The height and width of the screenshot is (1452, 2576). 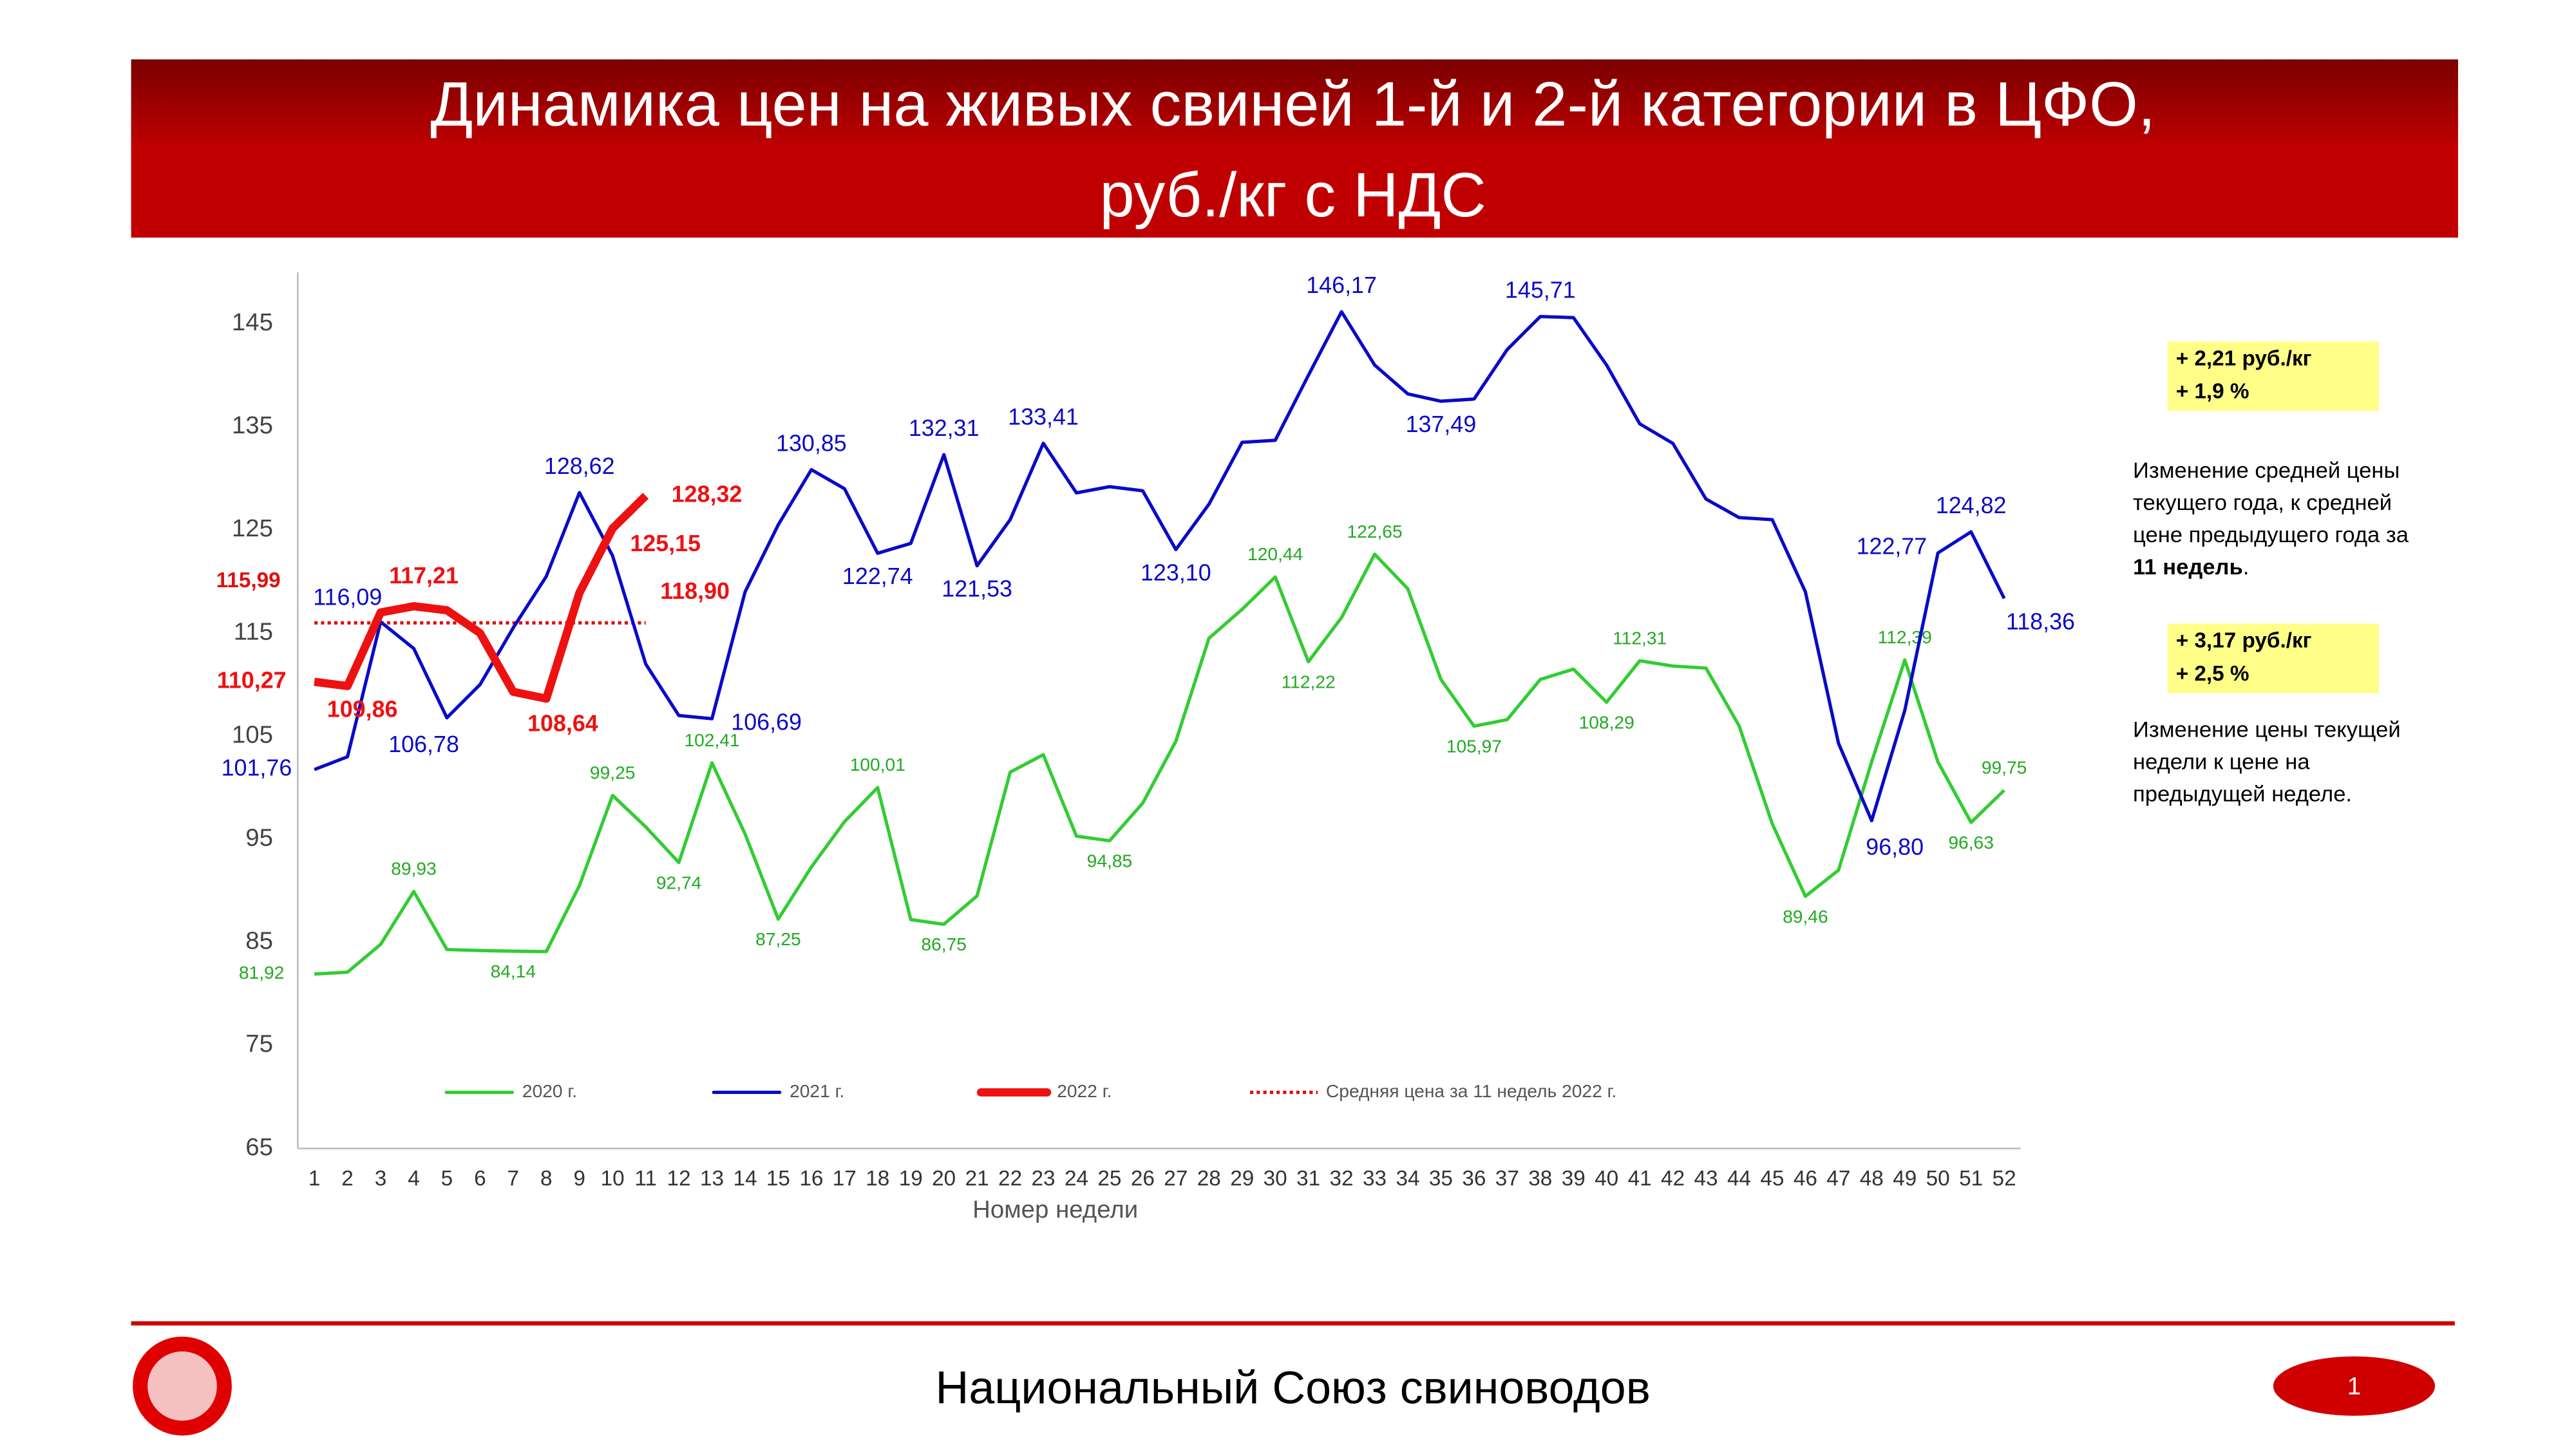 I want to click on legend-label: Средняя цена за 11 недель 2022 г., so click(x=1471, y=1090).